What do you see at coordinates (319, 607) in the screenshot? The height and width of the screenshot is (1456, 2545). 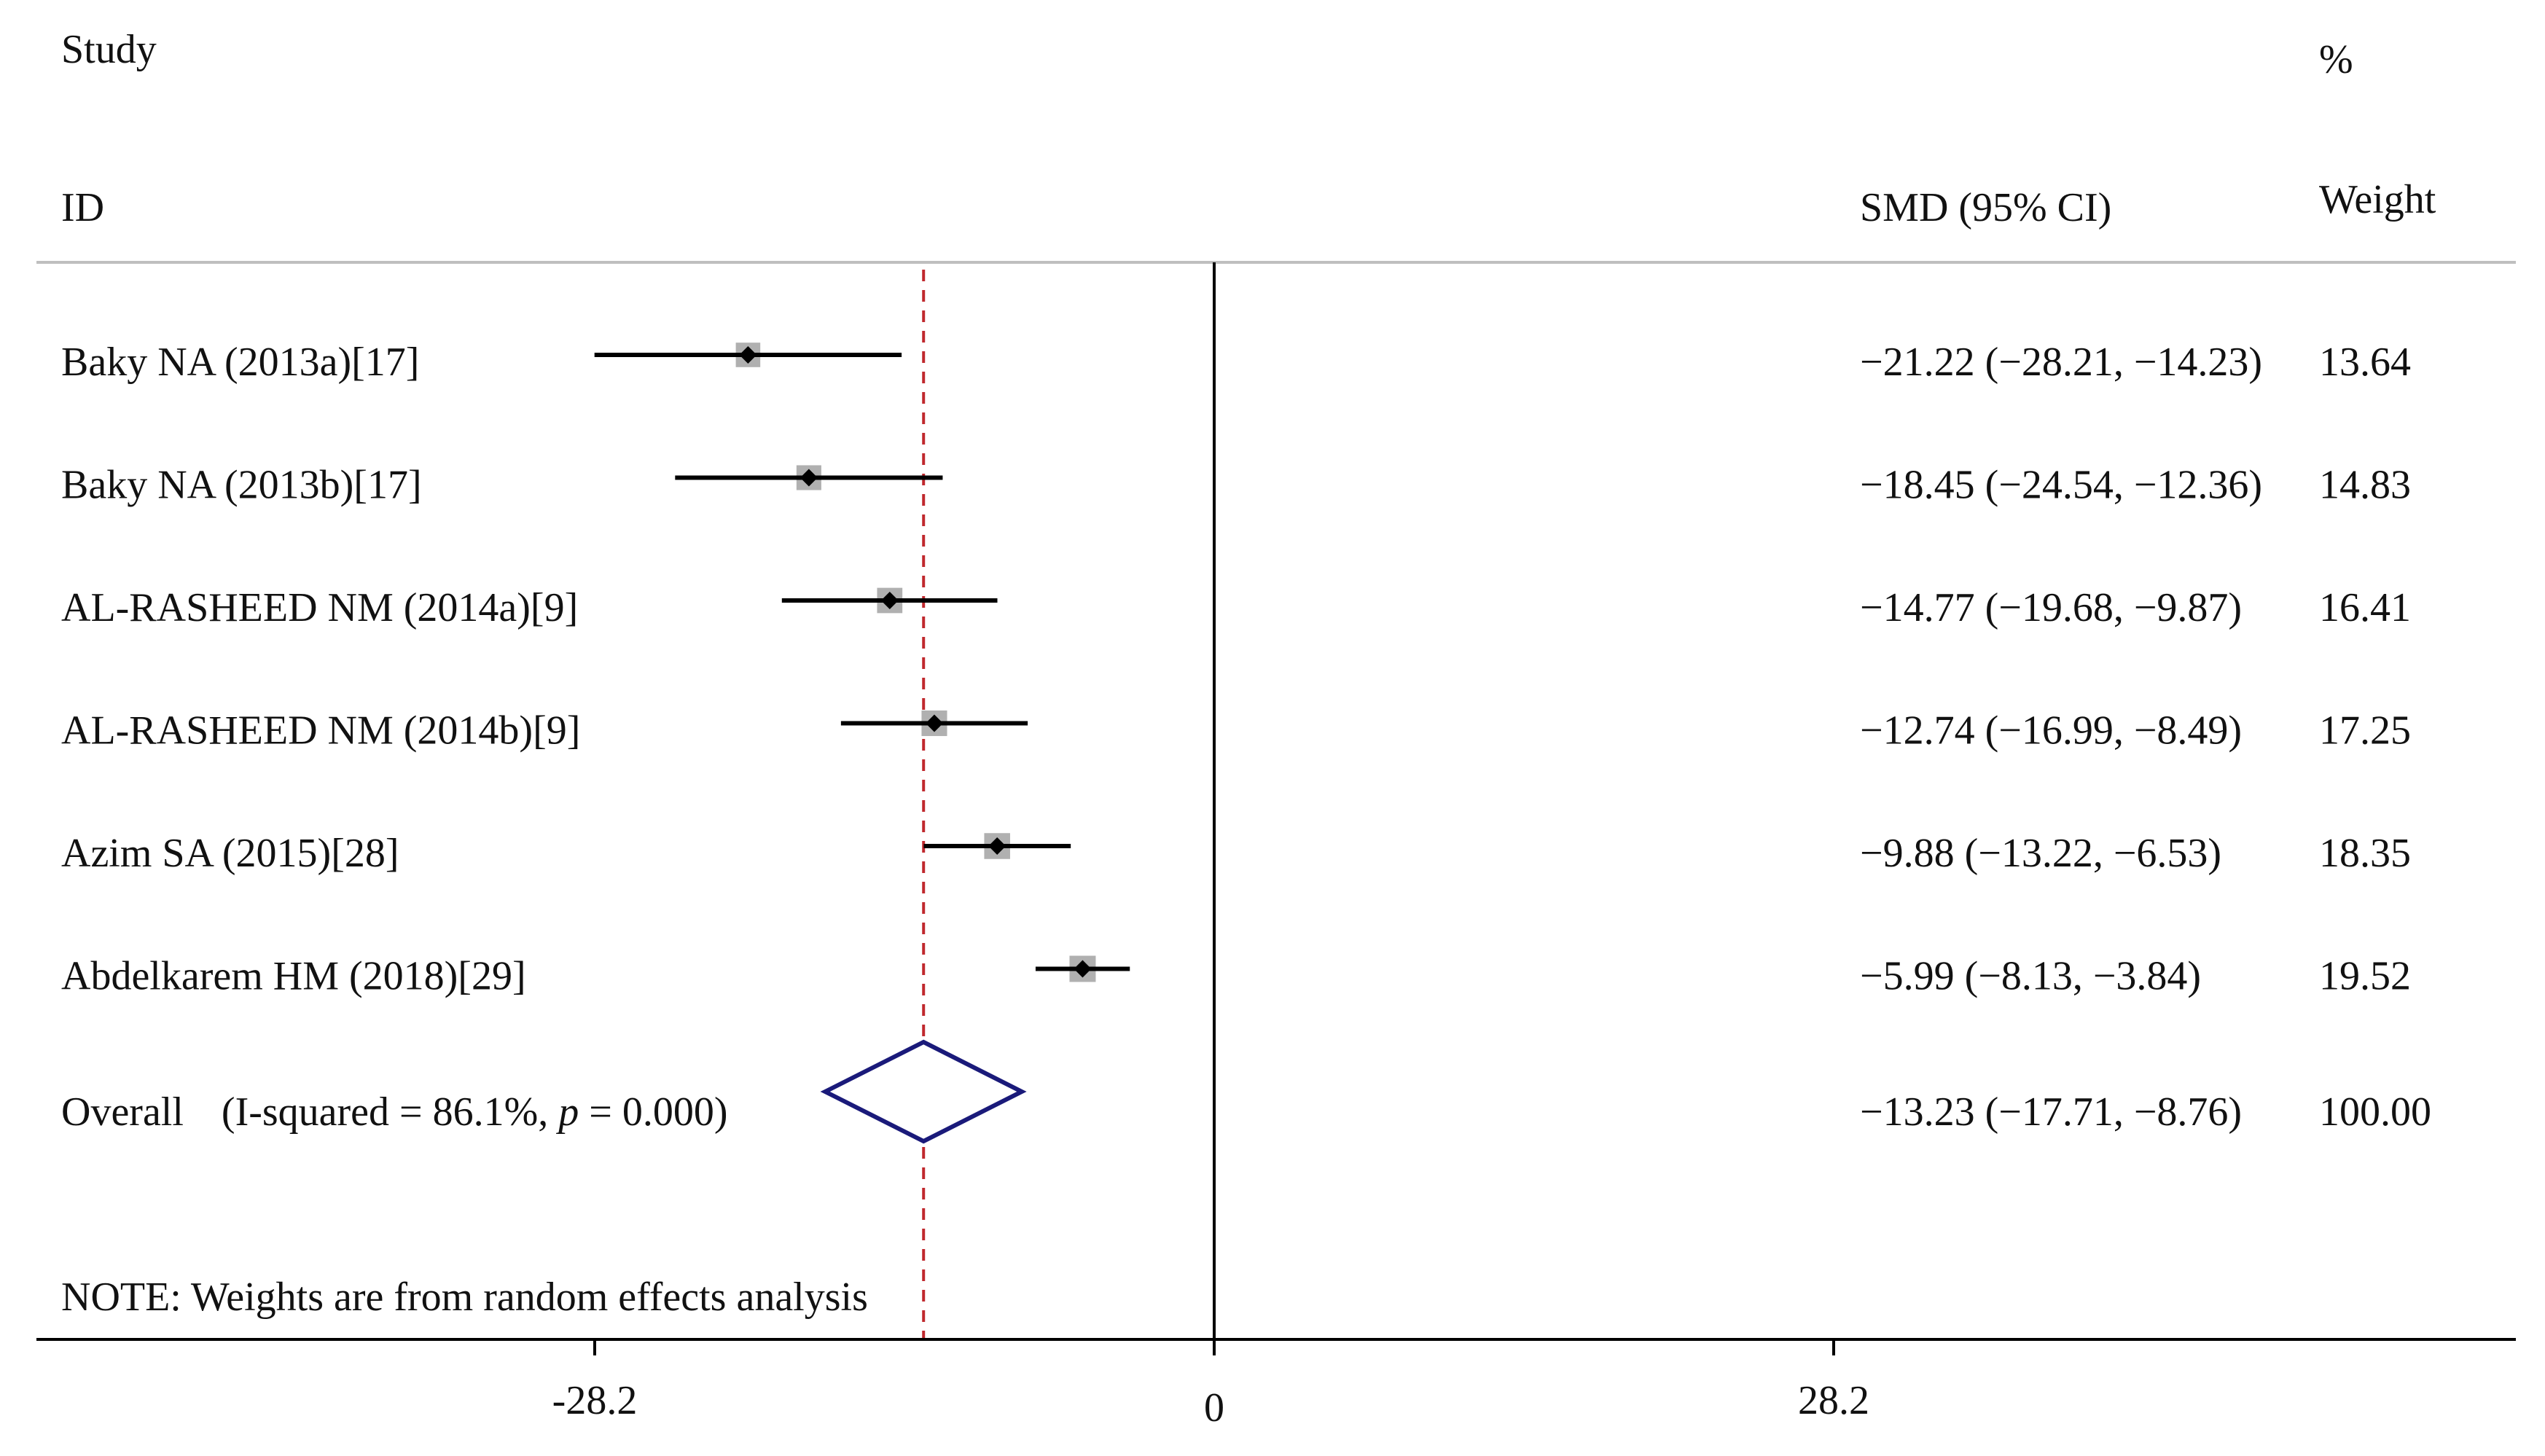 I see `study-label: AL-RASHEED NM (2014a)[9]` at bounding box center [319, 607].